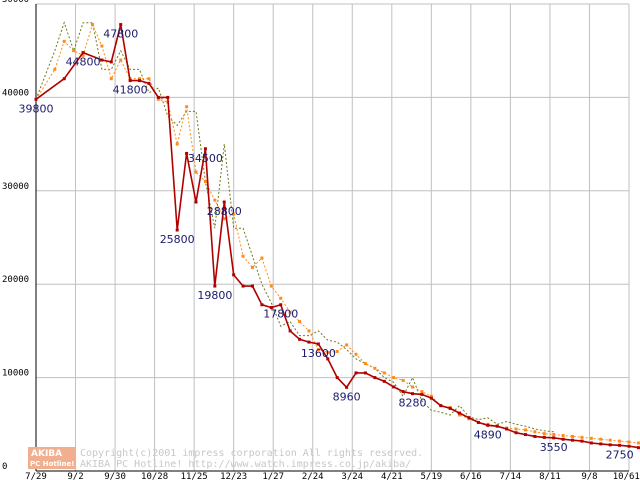 The width and height of the screenshot is (640, 480). Describe the element at coordinates (554, 447) in the screenshot. I see `data-label: 3550` at that location.